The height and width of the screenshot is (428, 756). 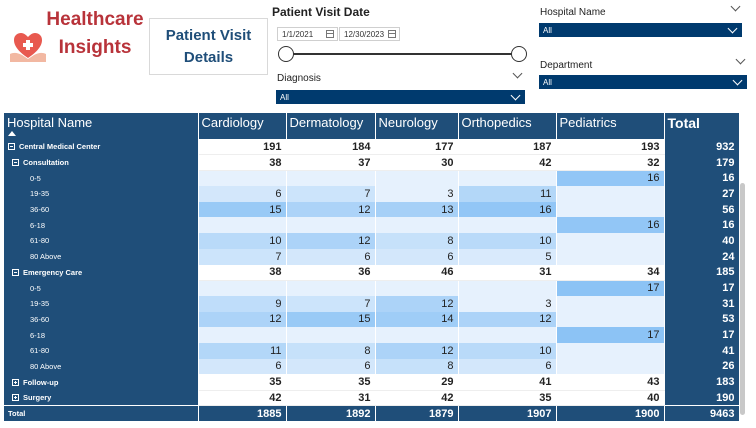 I want to click on column-header: Orthopedics, so click(x=507, y=126).